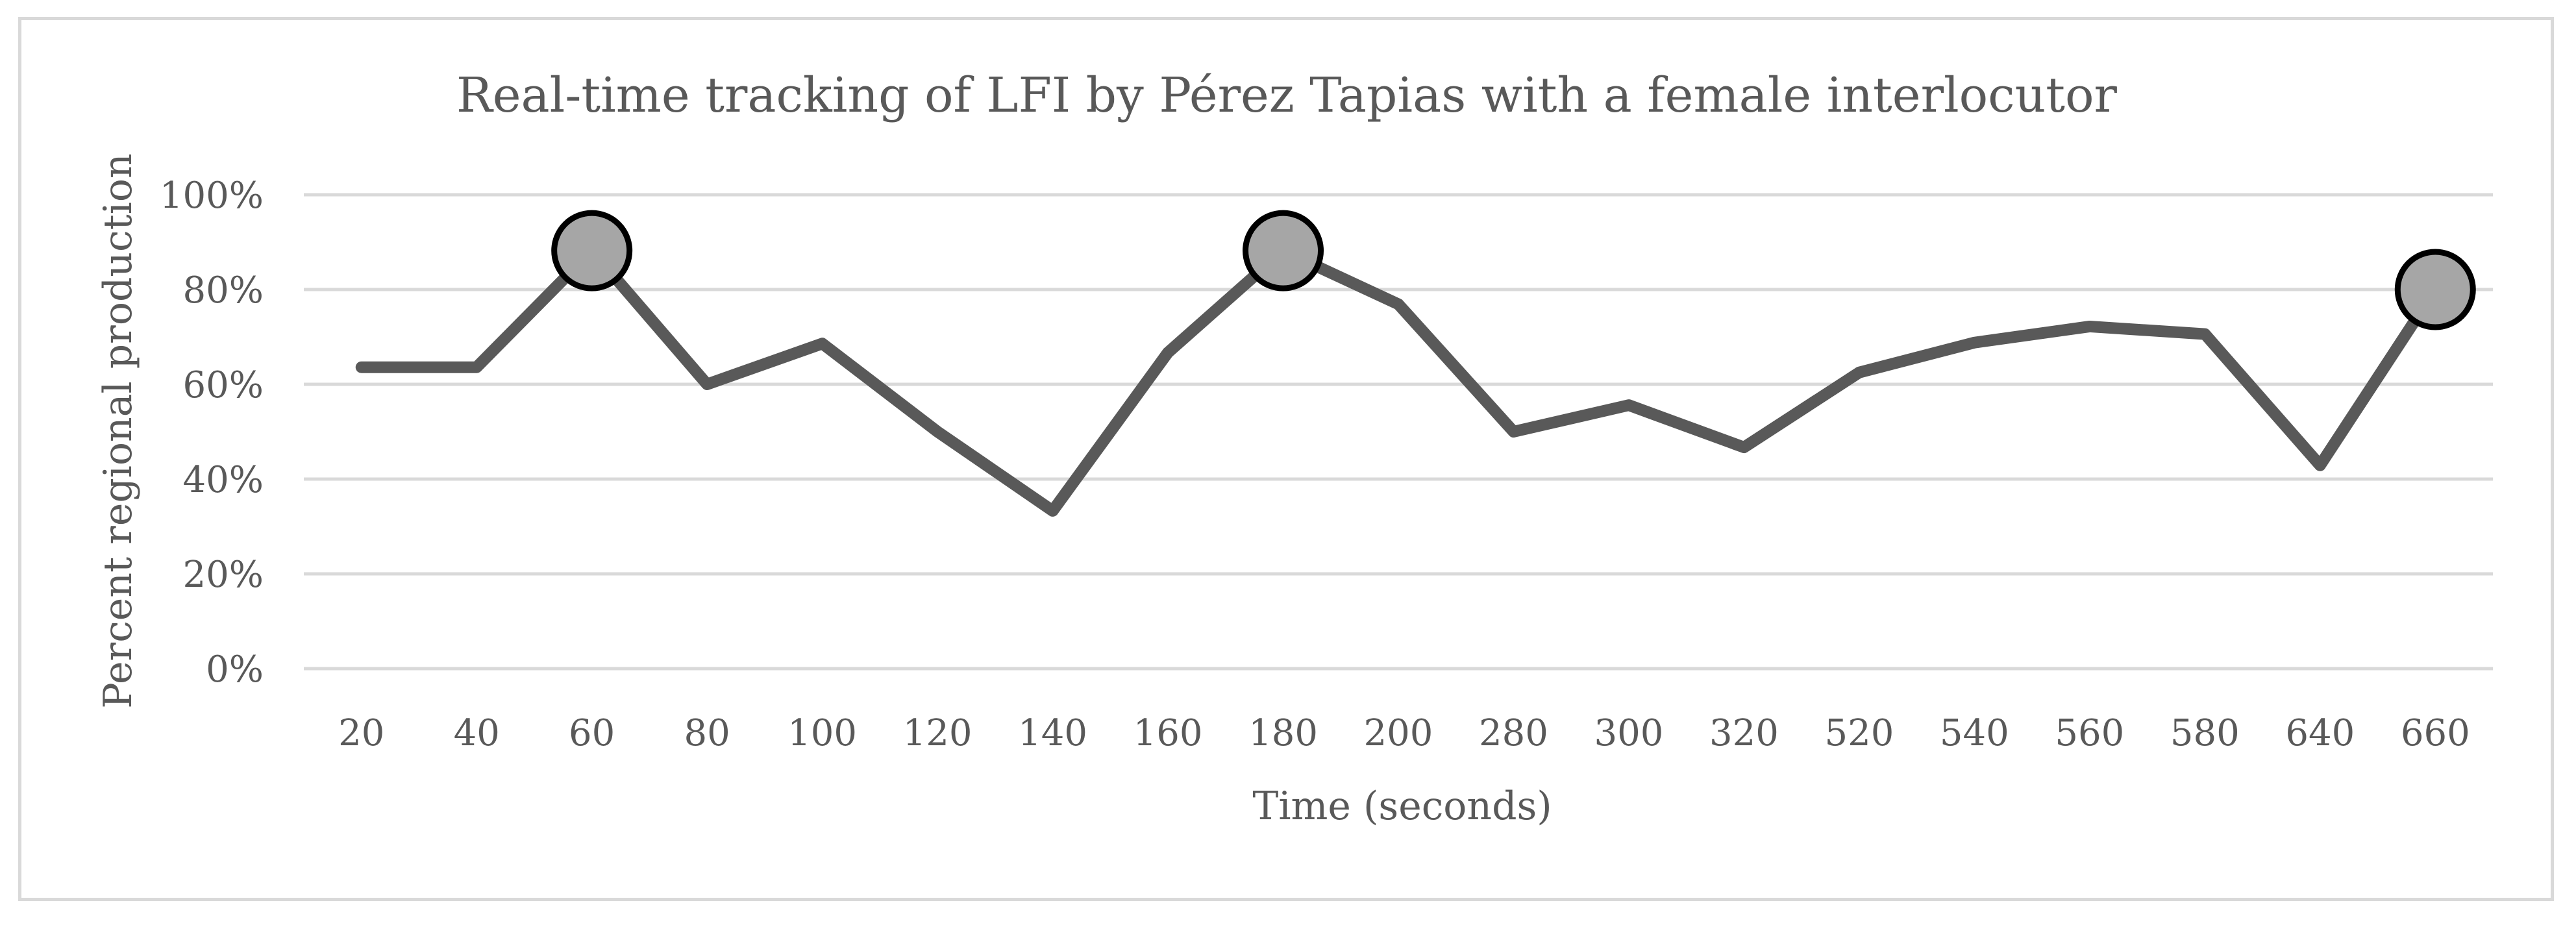 This screenshot has width=2576, height=927. What do you see at coordinates (1398, 733) in the screenshot?
I see `x-tick-label: 200` at bounding box center [1398, 733].